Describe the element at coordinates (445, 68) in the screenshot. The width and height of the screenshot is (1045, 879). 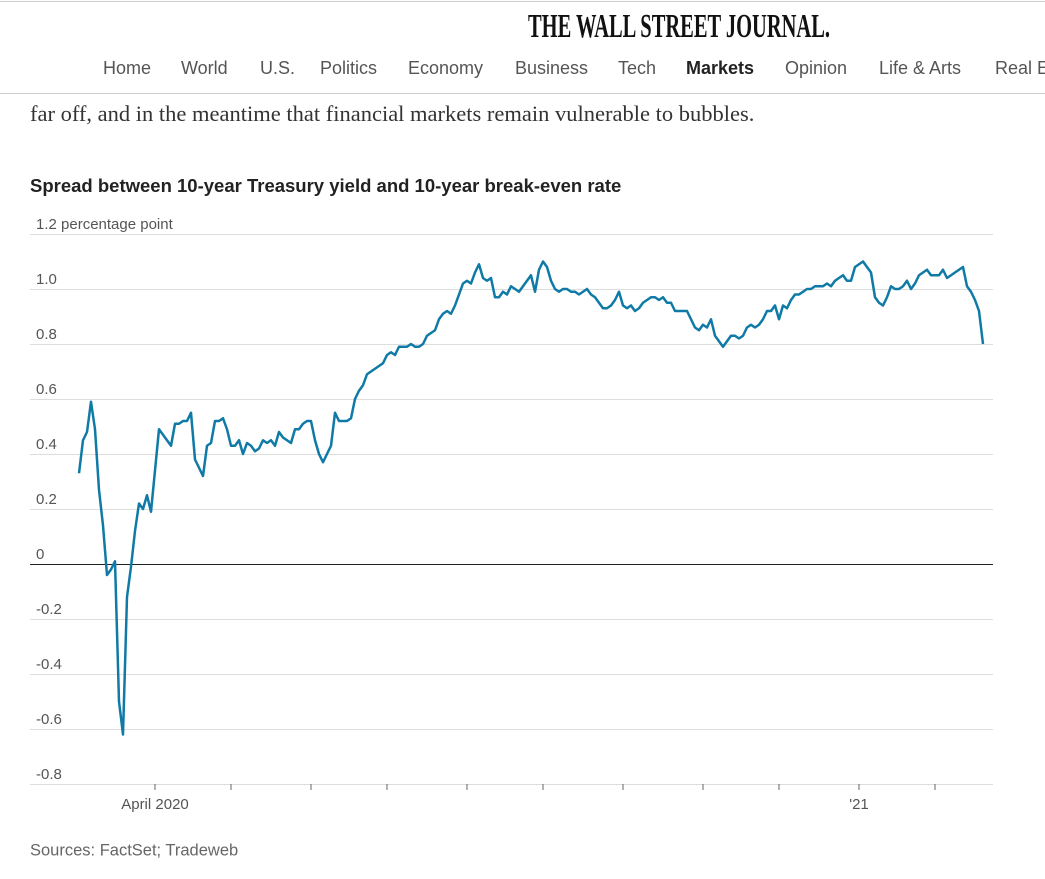
I see `nav-link: Economy` at that location.